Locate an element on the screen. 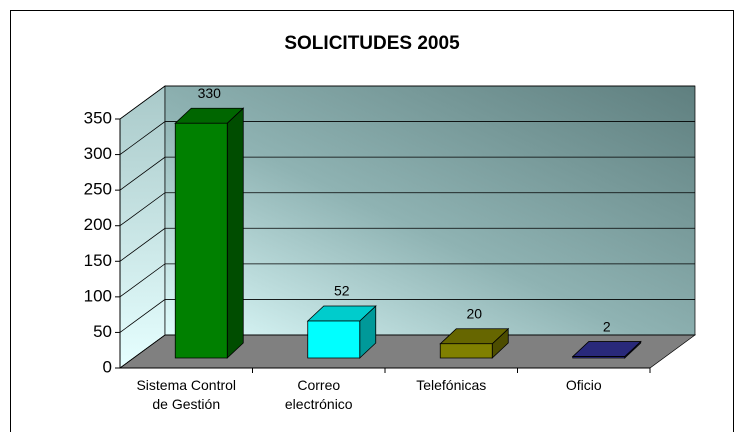  bar-side is located at coordinates (235, 233).